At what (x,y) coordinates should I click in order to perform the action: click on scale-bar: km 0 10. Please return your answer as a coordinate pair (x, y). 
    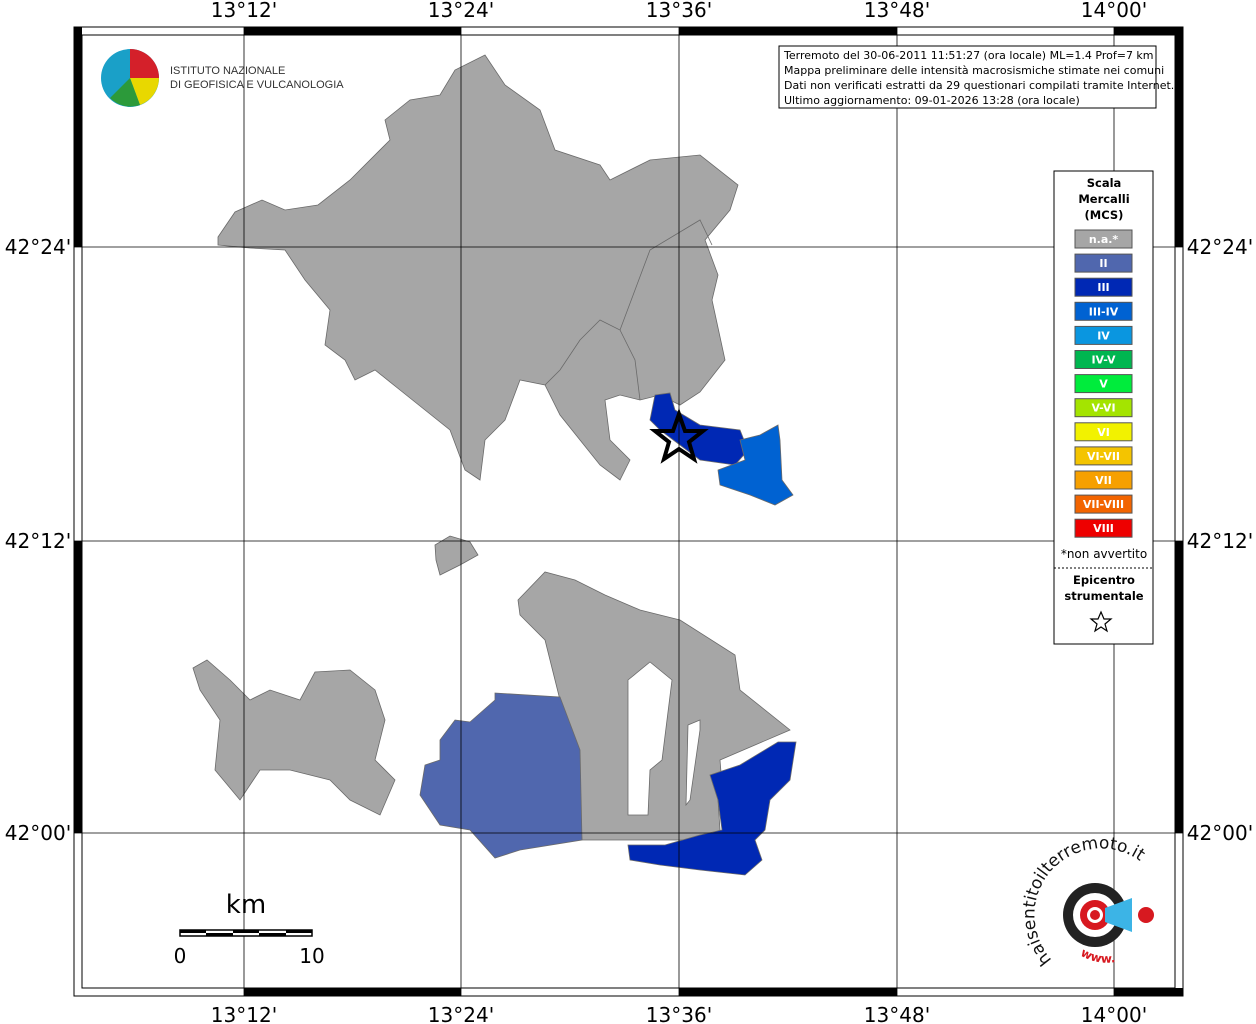
    Looking at the image, I should click on (249, 929).